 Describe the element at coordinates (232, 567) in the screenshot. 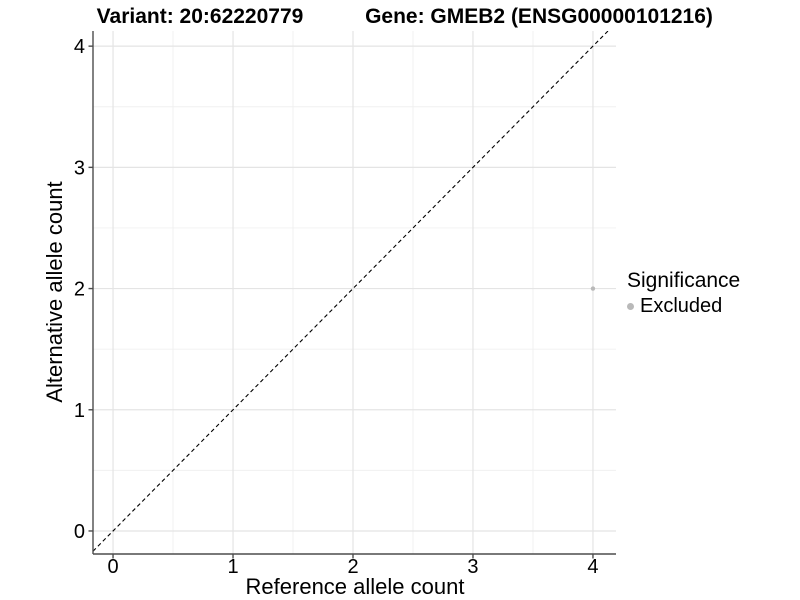

I see `x-tick-label: 1` at that location.